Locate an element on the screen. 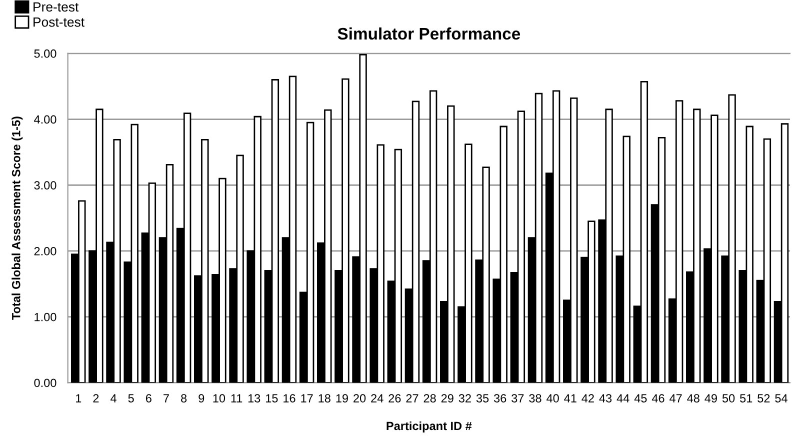 The image size is (798, 445). x-tick-label: 13 is located at coordinates (254, 398).